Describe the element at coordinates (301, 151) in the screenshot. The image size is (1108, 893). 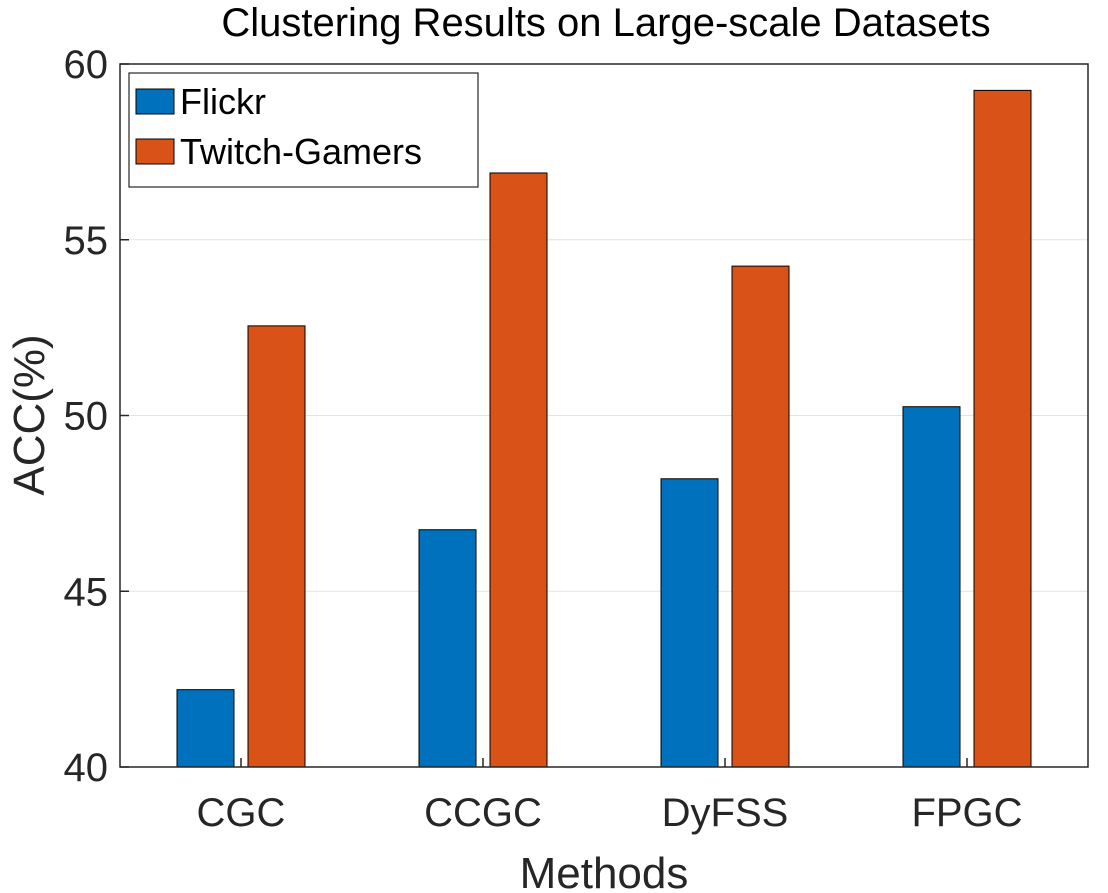
I see `legend-label: Twitch-Gamers` at that location.